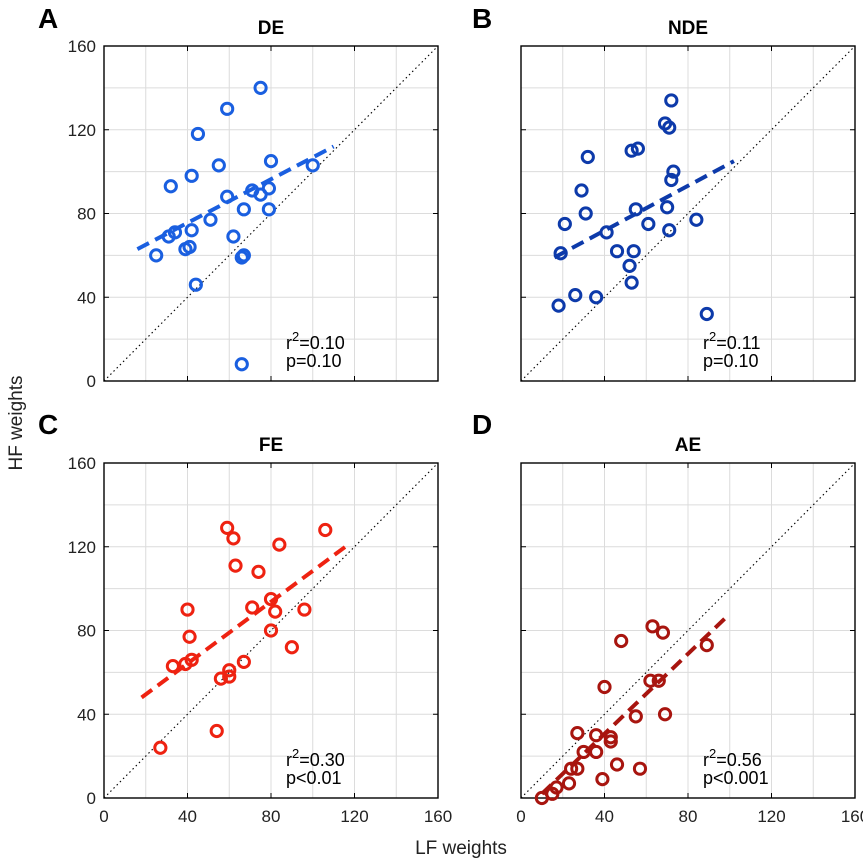 This screenshot has height=864, width=863. What do you see at coordinates (82, 130) in the screenshot?
I see `y-tick-label: 120` at bounding box center [82, 130].